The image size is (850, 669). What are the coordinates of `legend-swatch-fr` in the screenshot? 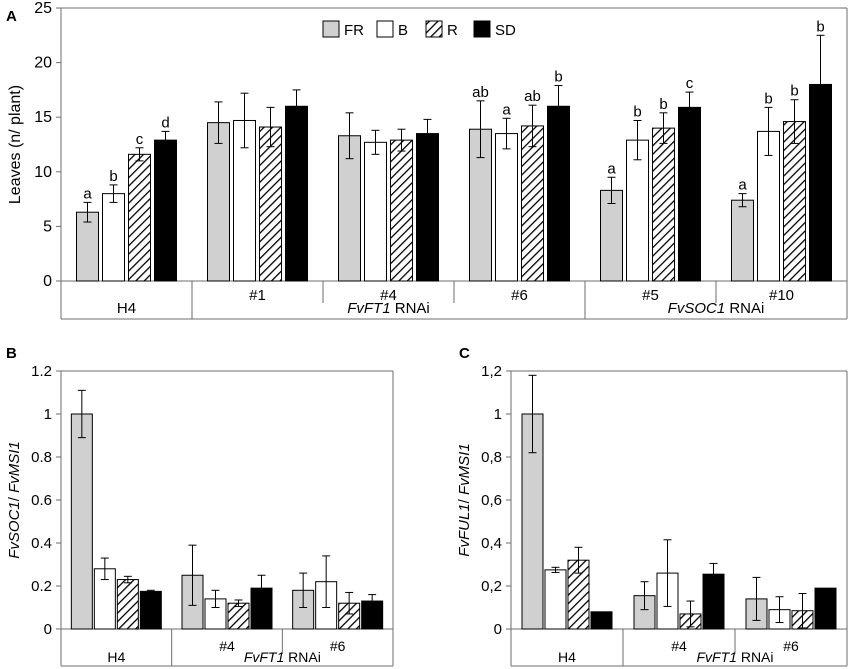 It's located at (331, 29).